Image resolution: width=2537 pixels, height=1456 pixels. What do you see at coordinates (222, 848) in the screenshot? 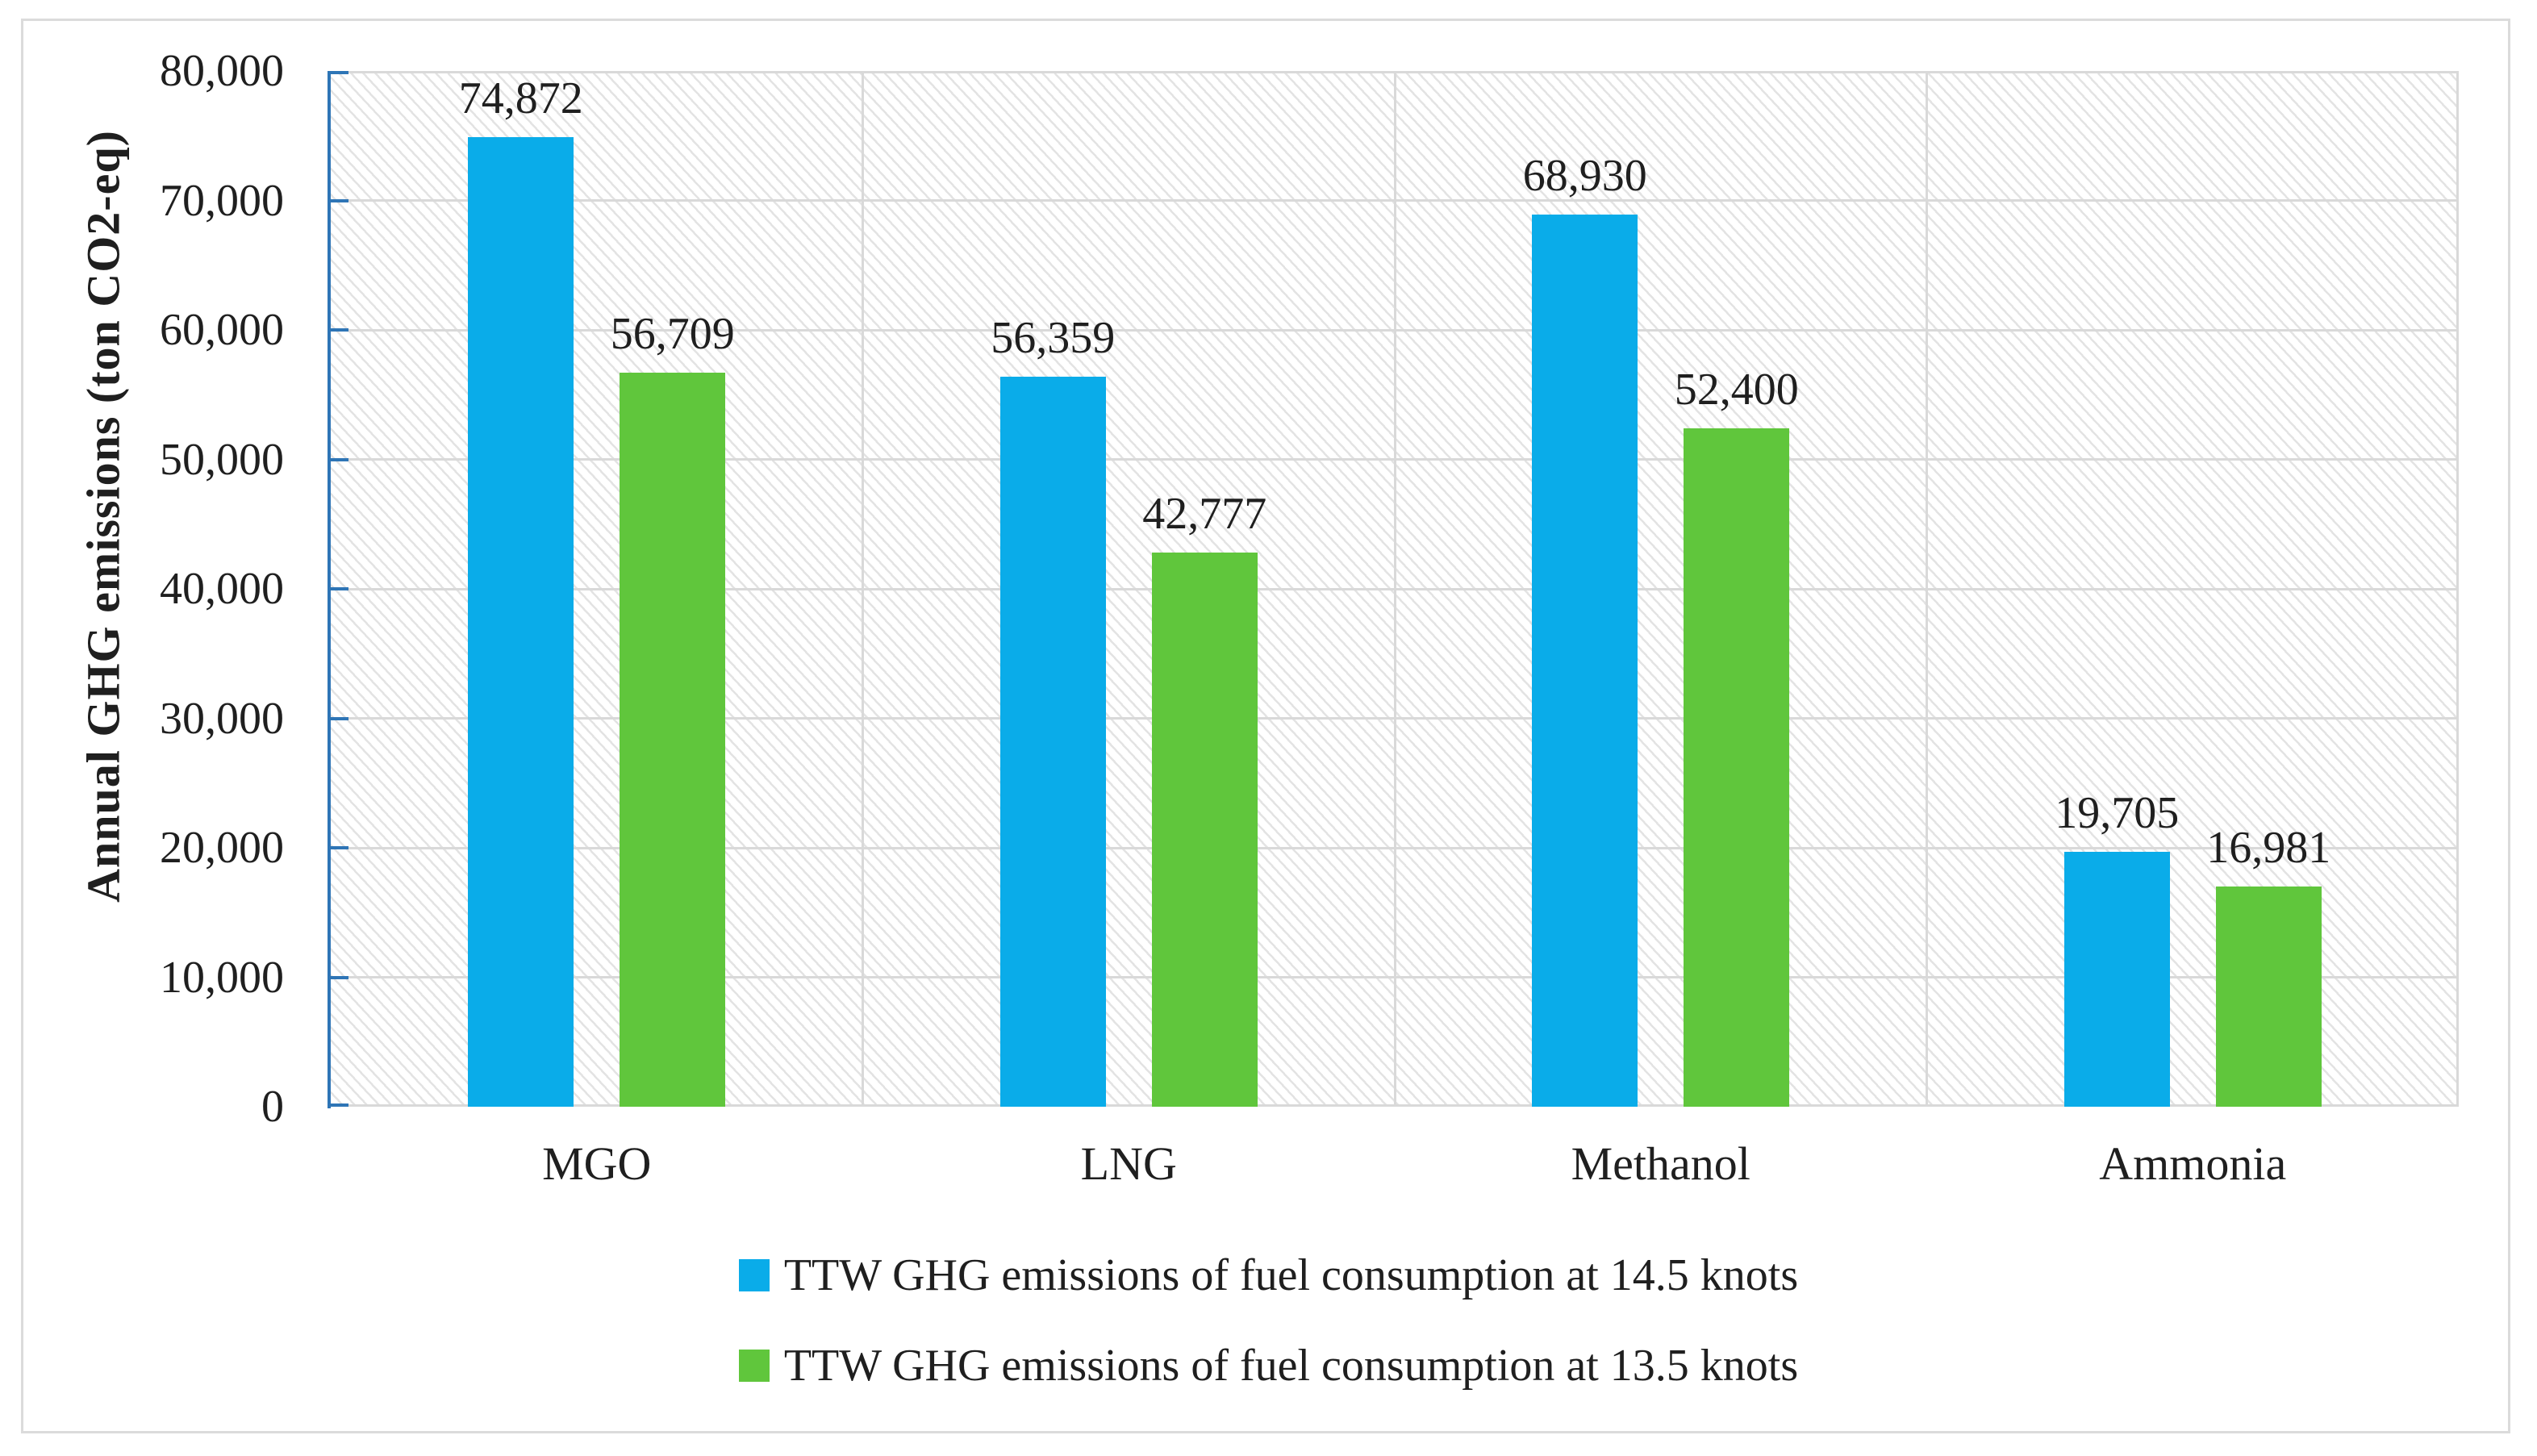
I see `y-tick-label-20000: 20,000` at bounding box center [222, 848].